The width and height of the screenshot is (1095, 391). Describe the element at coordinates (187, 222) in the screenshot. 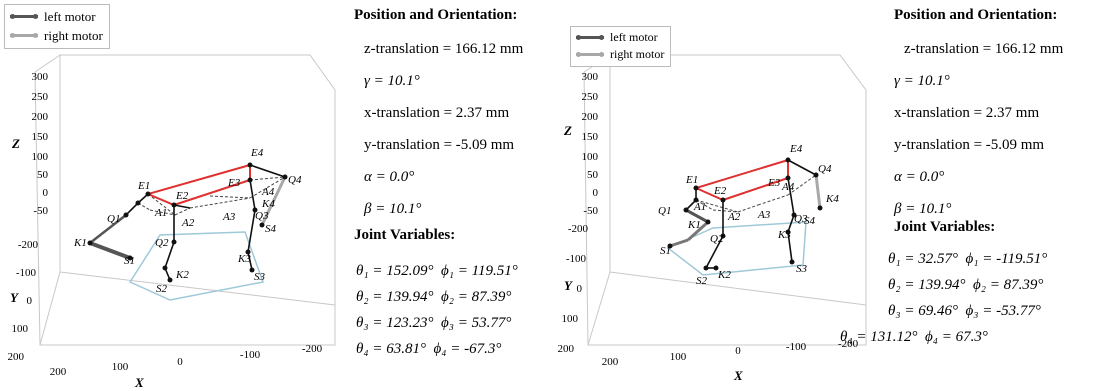

I see `left-joint-dots` at that location.